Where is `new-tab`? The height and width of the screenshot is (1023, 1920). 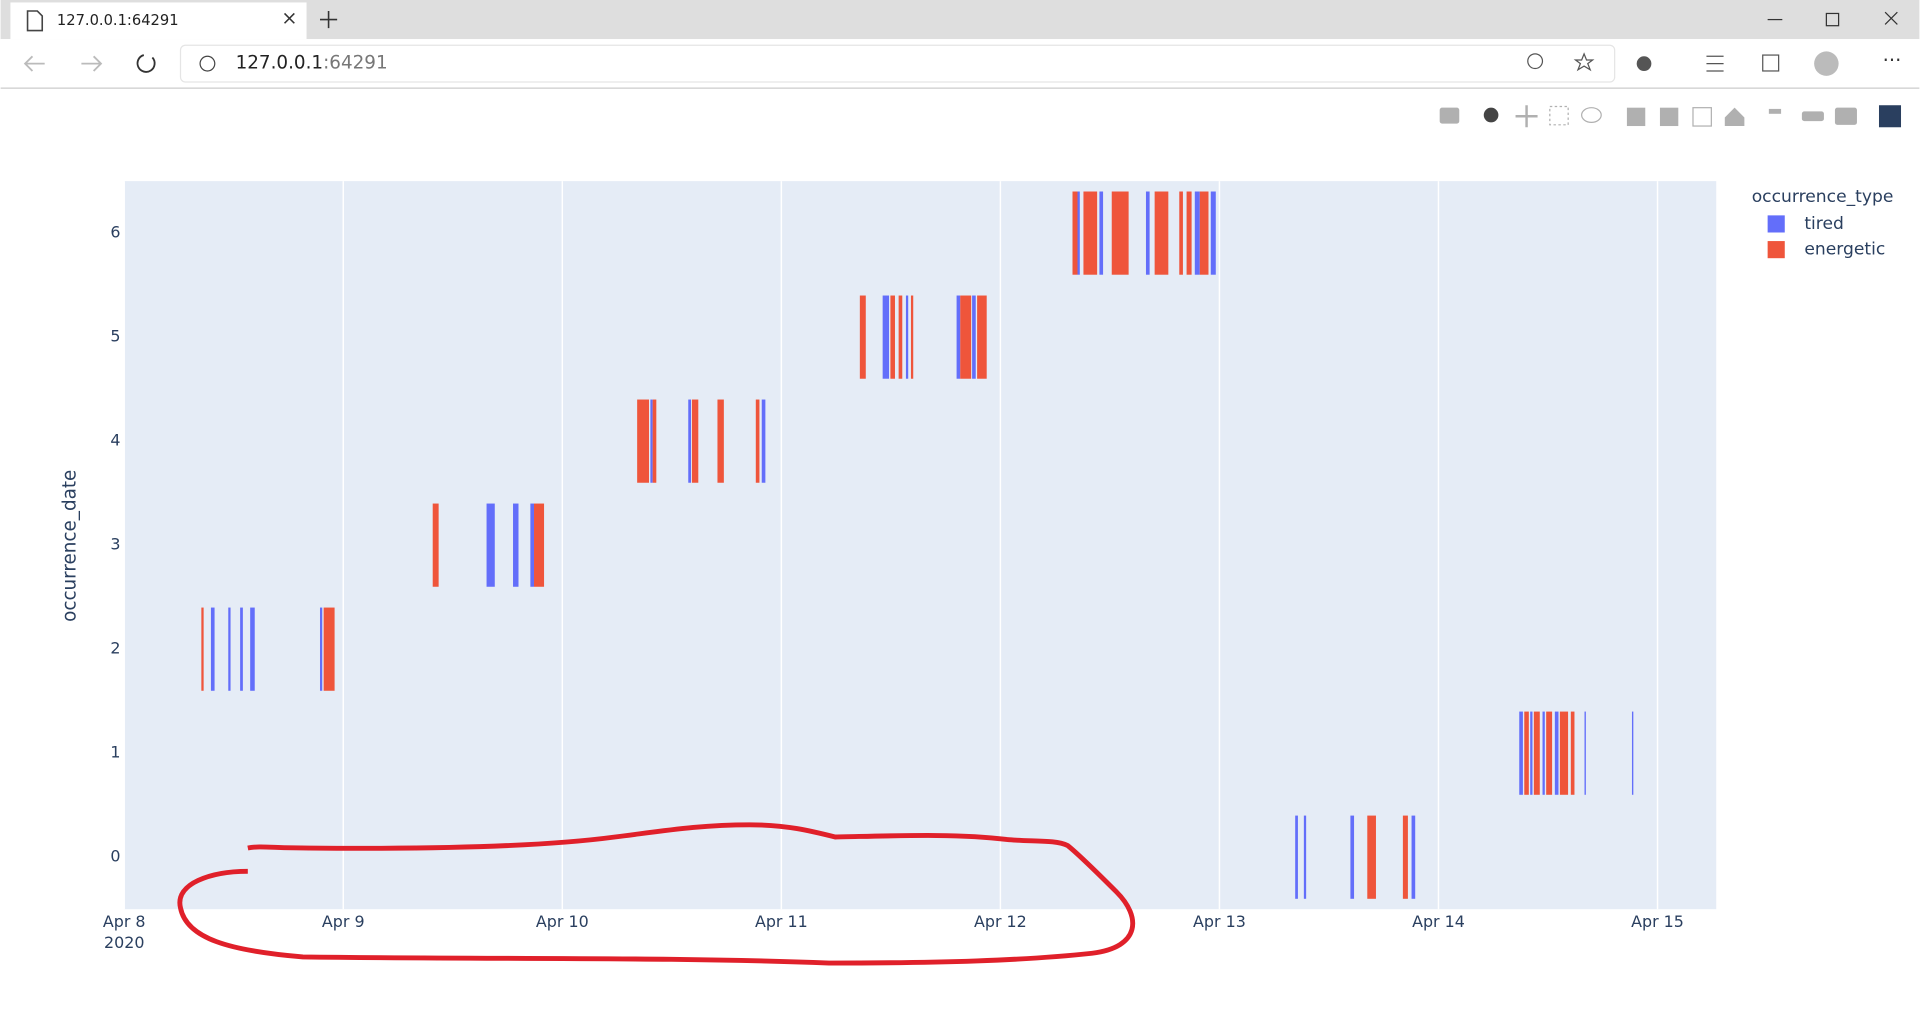
new-tab is located at coordinates (329, 20).